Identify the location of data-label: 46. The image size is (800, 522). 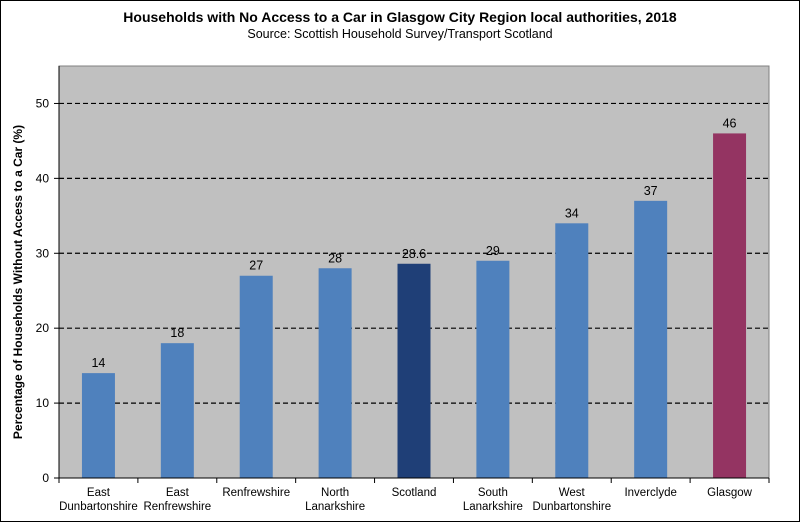
(730, 123).